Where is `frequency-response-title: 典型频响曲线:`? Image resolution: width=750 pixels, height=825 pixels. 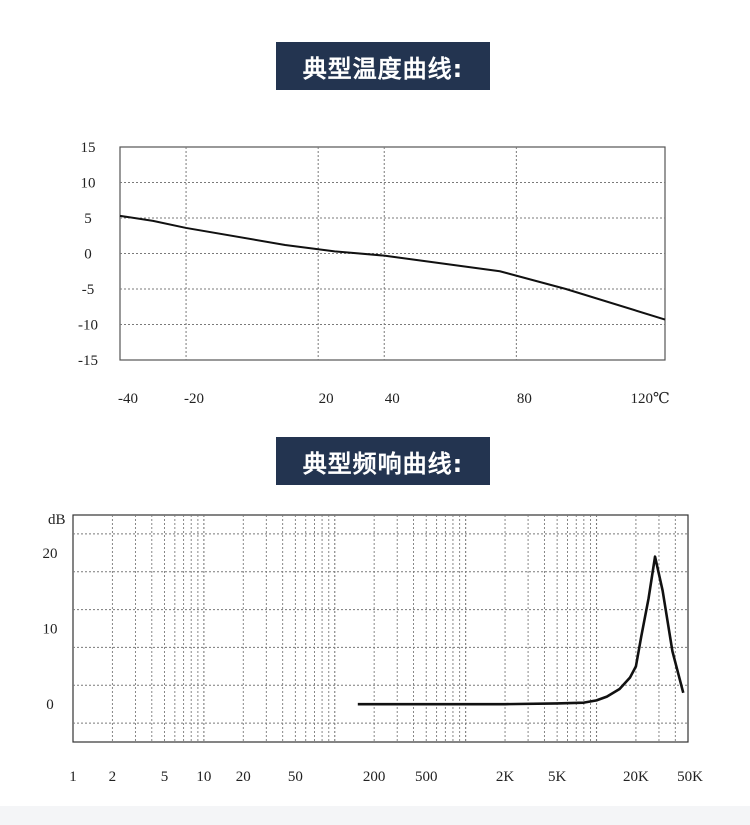 frequency-response-title: 典型频响曲线: is located at coordinates (383, 461).